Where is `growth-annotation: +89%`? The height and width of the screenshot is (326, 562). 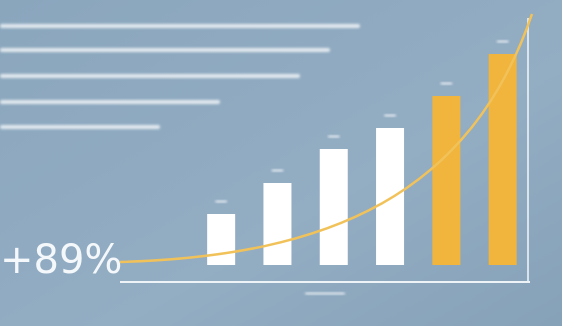 growth-annotation: +89% is located at coordinates (61, 260).